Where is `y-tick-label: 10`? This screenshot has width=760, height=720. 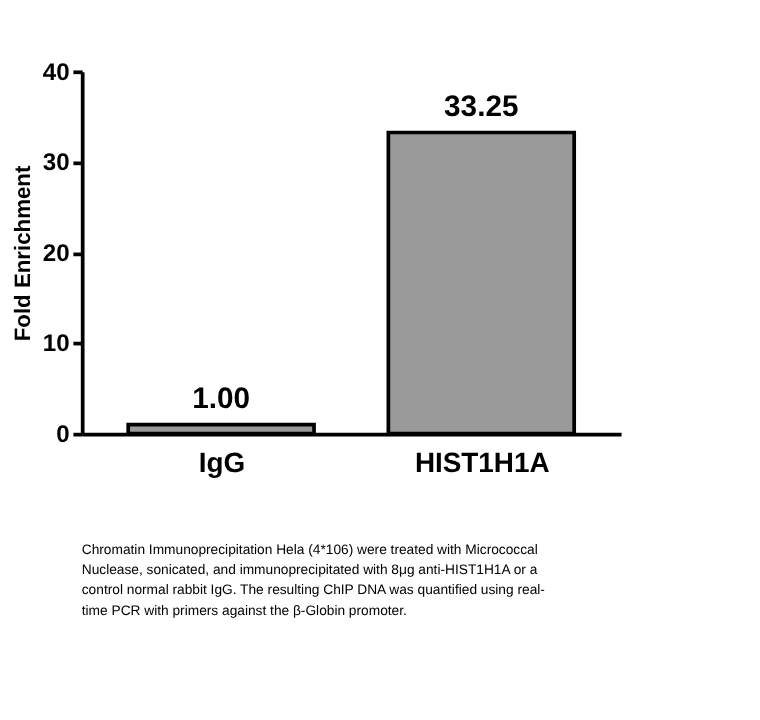
y-tick-label: 10 is located at coordinates (56, 343).